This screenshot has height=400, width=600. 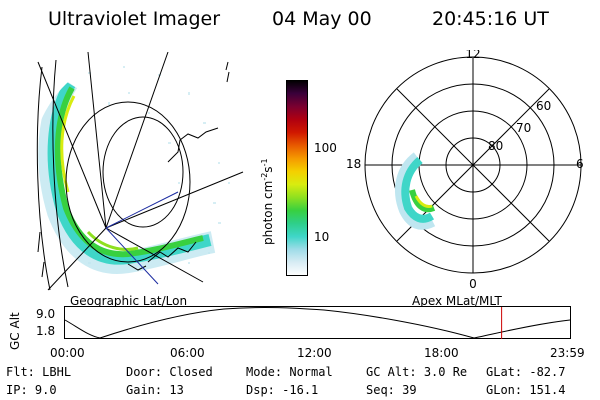 I want to click on info-dsp-value: -16.1, so click(x=300, y=390).